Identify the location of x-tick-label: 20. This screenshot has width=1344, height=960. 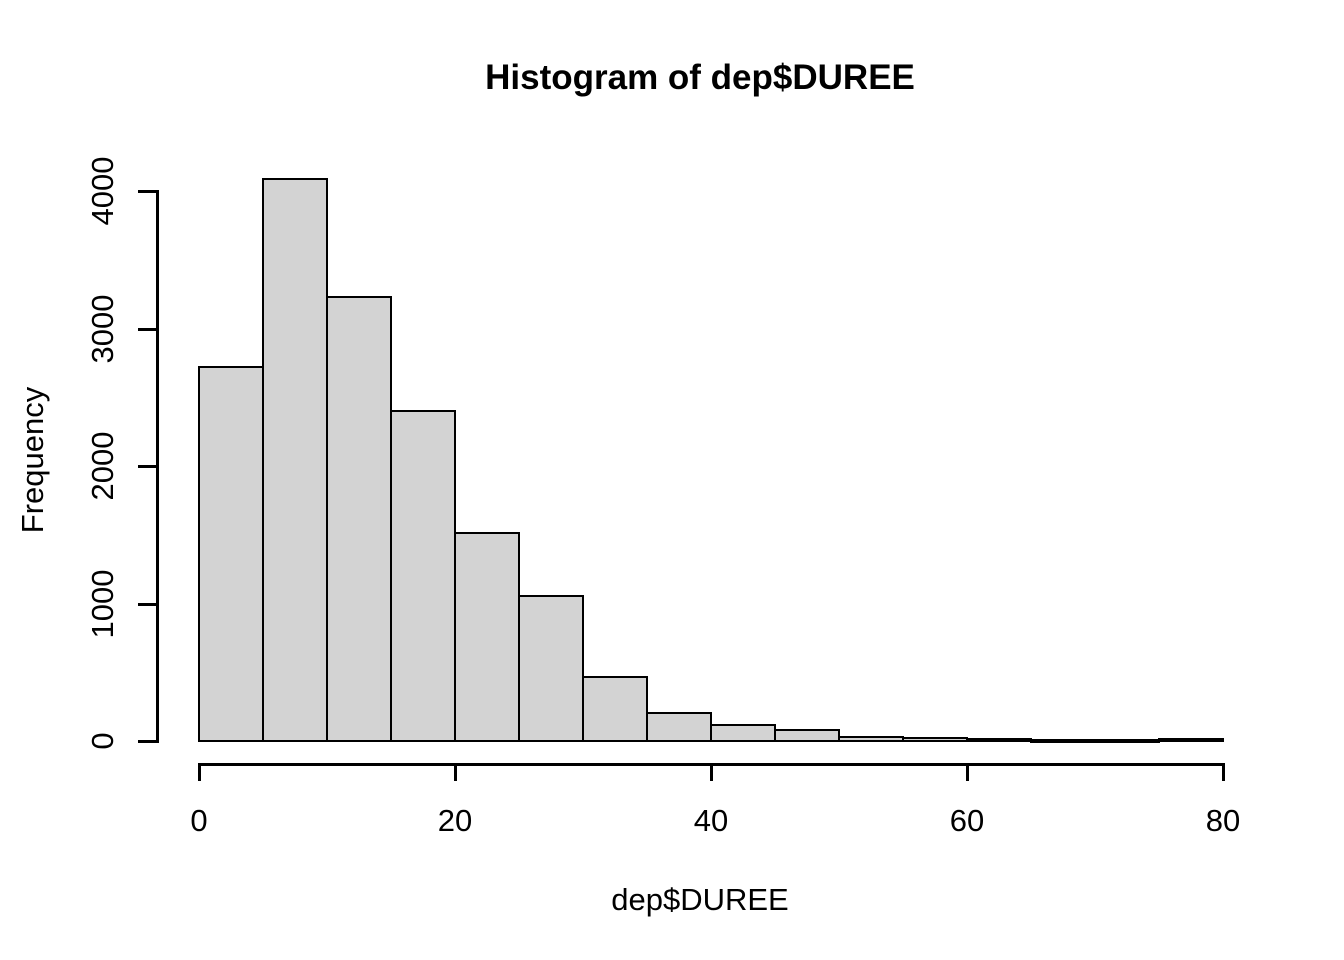
(455, 820).